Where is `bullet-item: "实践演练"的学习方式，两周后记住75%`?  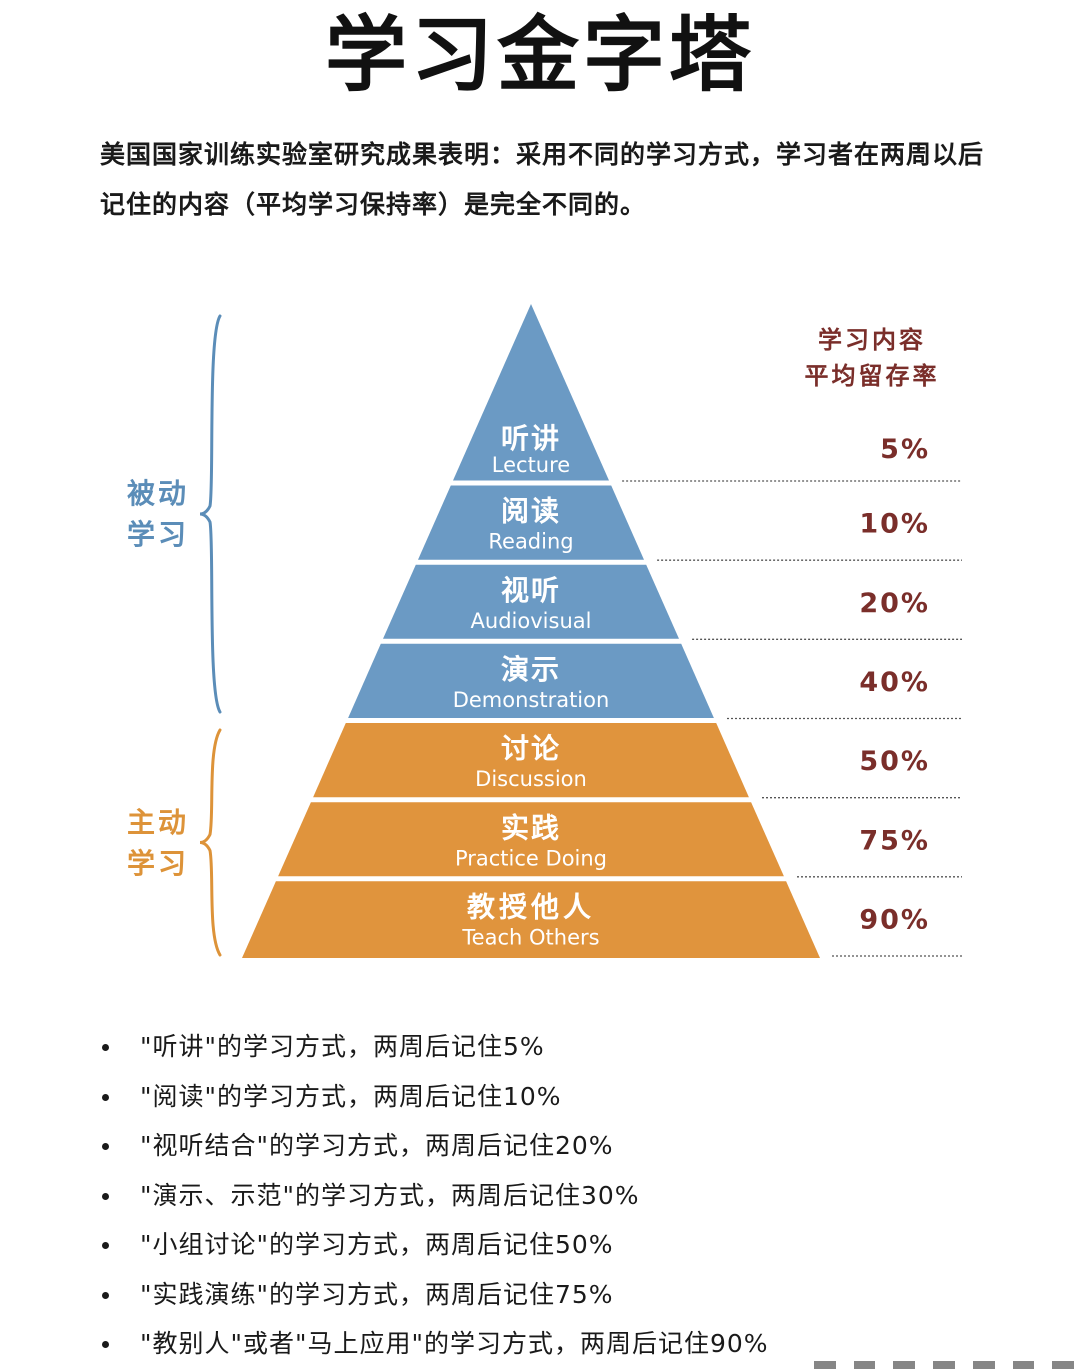
bullet-item: "实践演练"的学习方式，两周后记住75% is located at coordinates (550, 1295).